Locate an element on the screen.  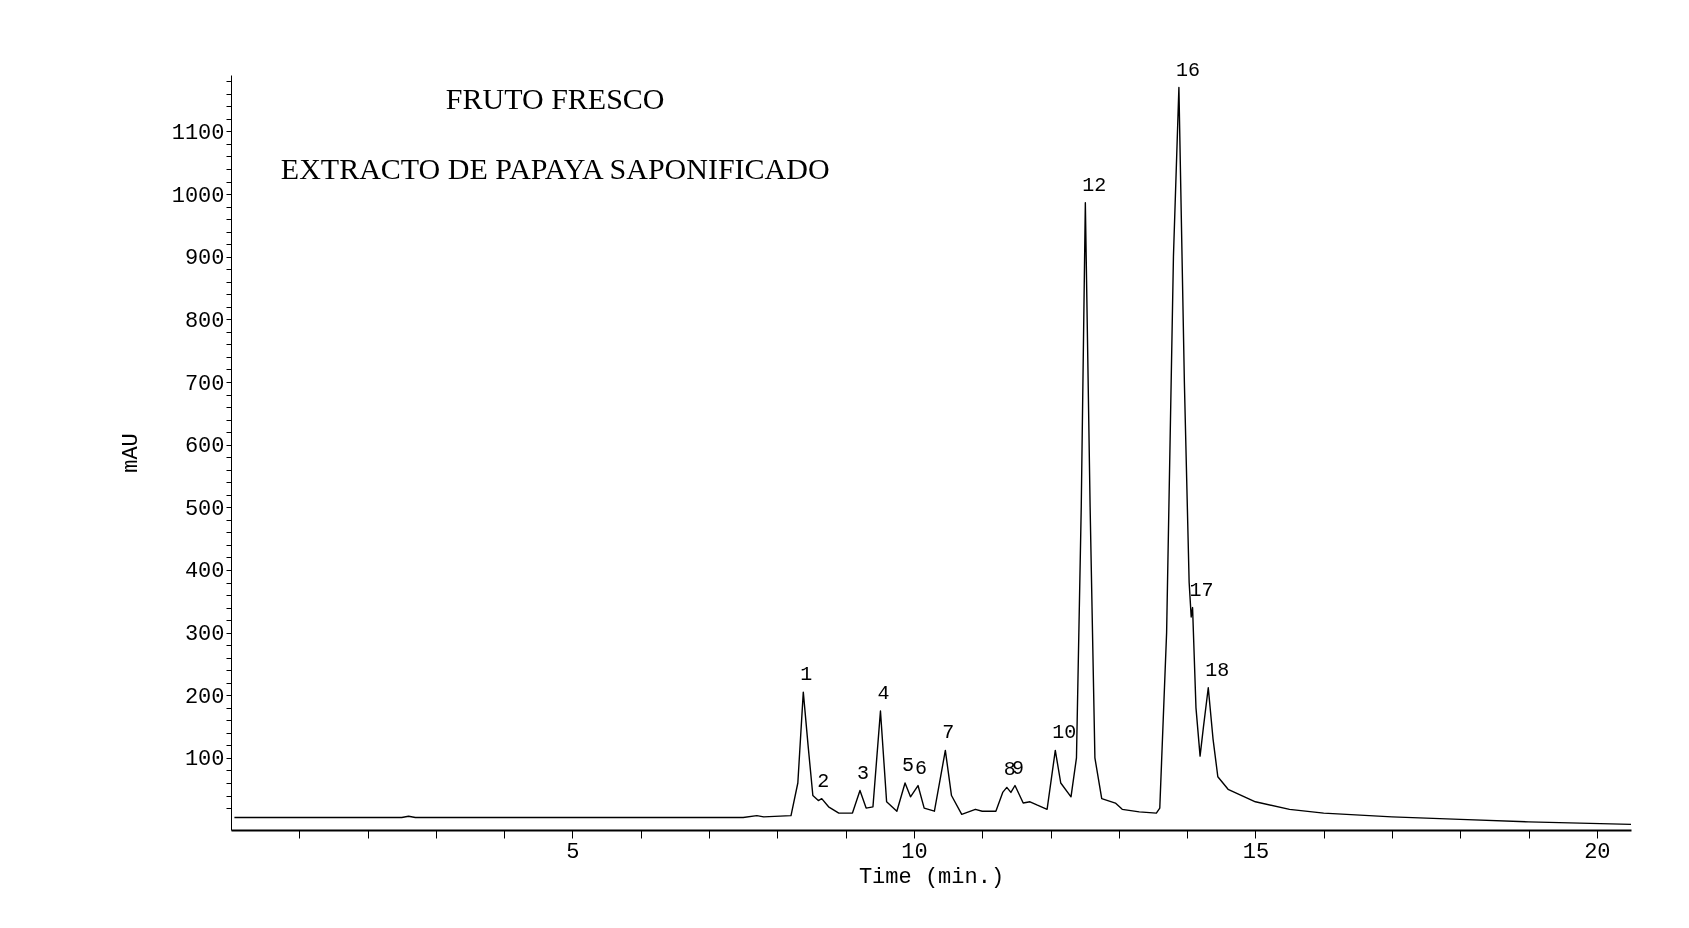
chart-title: FRUTO FRESCO is located at coordinates (555, 98).